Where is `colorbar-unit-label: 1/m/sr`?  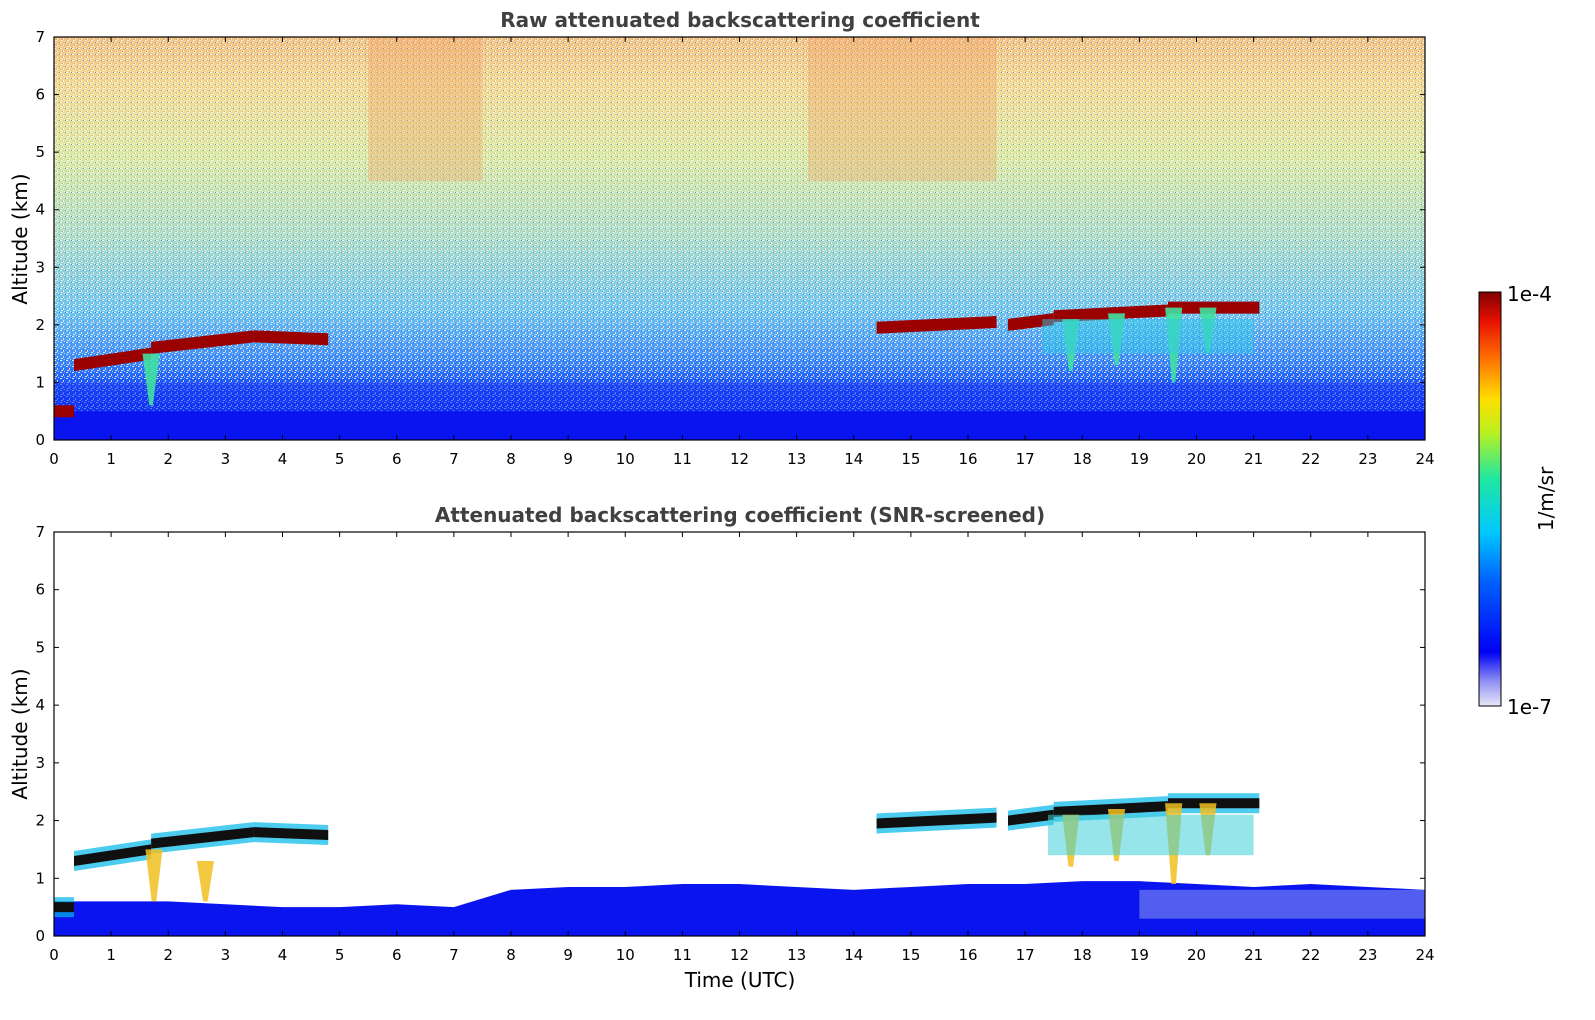 colorbar-unit-label: 1/m/sr is located at coordinates (1546, 498).